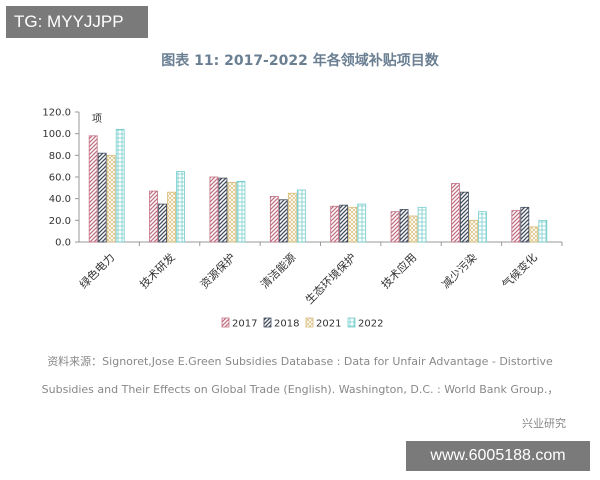 The height and width of the screenshot is (480, 600). What do you see at coordinates (277, 270) in the screenshot?
I see `x-tick-label: 清洁能源` at bounding box center [277, 270].